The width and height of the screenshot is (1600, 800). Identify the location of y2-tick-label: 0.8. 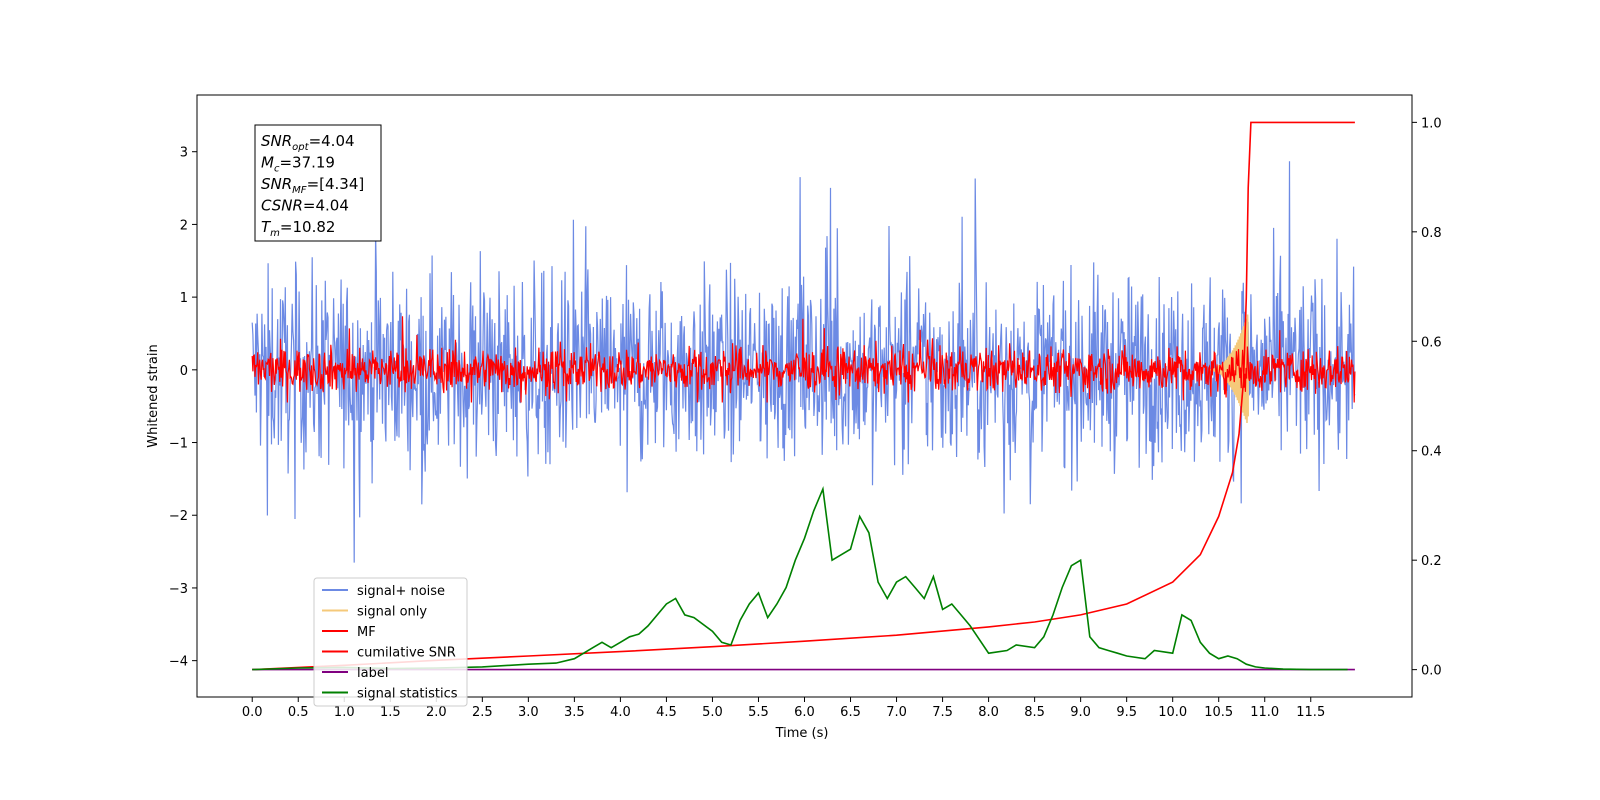
(1431, 233).